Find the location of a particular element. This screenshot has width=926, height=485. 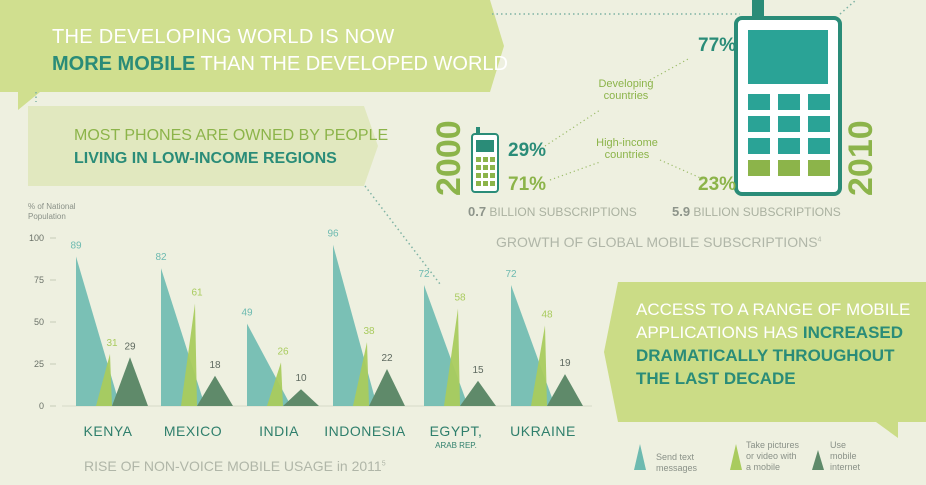

value-label-mobile-internet: 29 is located at coordinates (130, 346).